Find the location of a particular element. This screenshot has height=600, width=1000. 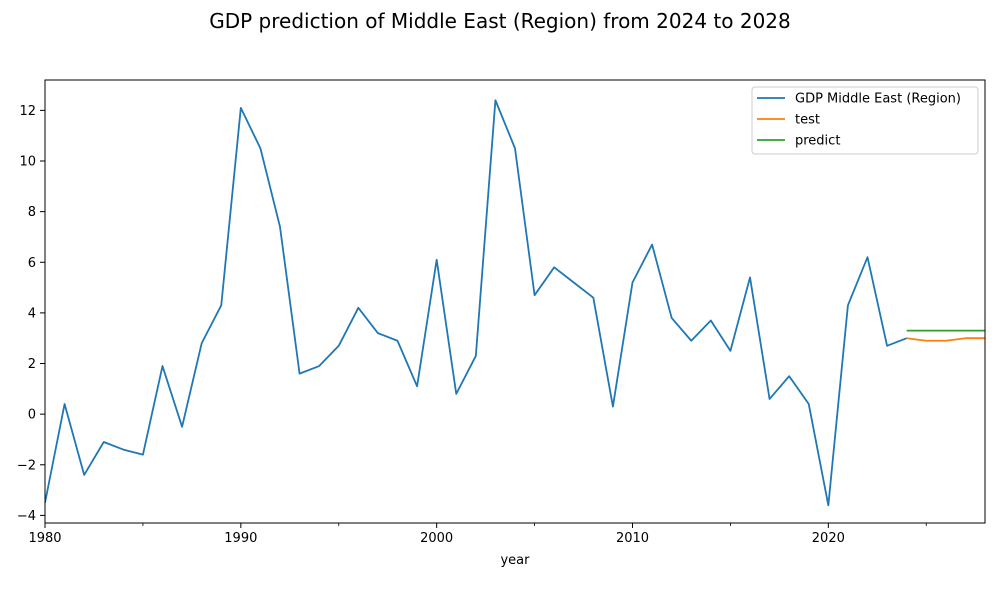

y-tick-label: 2 is located at coordinates (32, 364).